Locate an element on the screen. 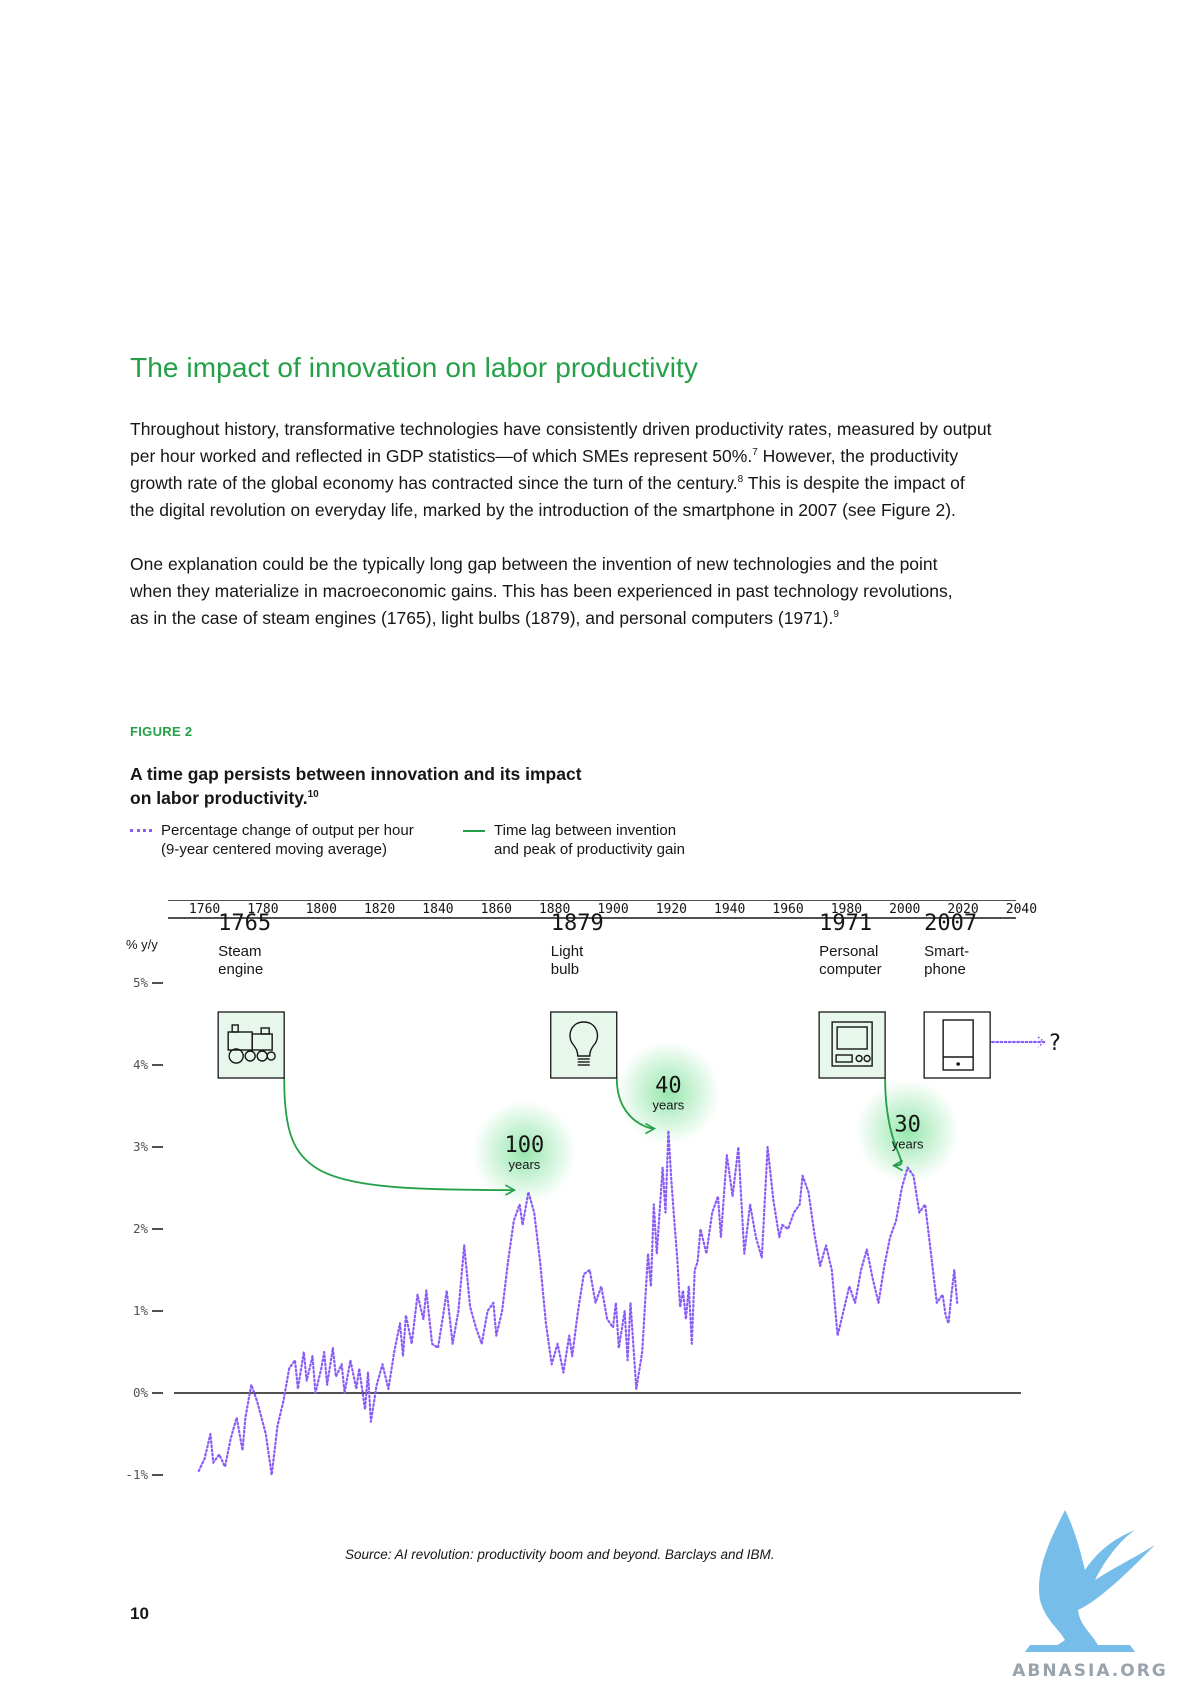 The height and width of the screenshot is (1684, 1191). y-tick-label: 5% is located at coordinates (141, 982).